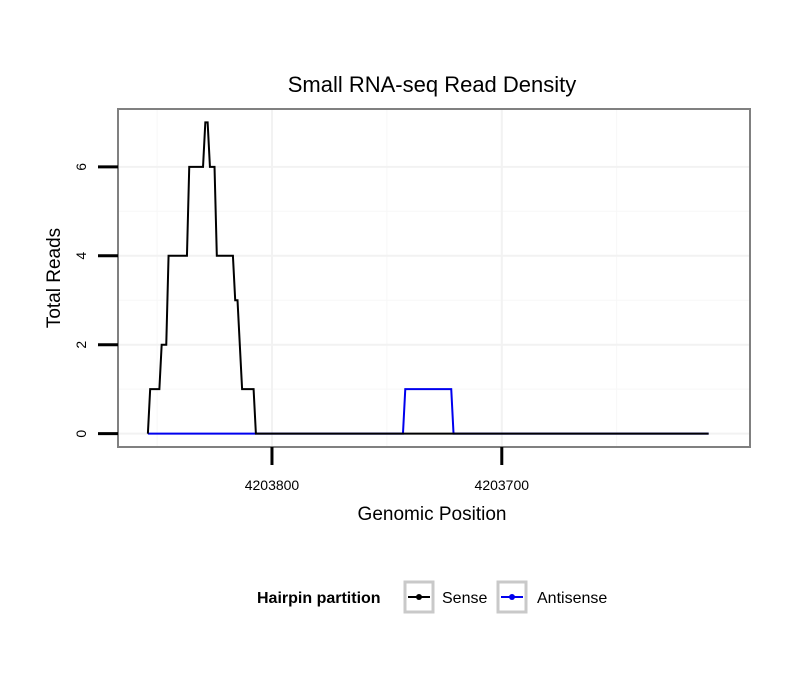 This screenshot has width=810, height=690. I want to click on legend-key-sense-point, so click(419, 597).